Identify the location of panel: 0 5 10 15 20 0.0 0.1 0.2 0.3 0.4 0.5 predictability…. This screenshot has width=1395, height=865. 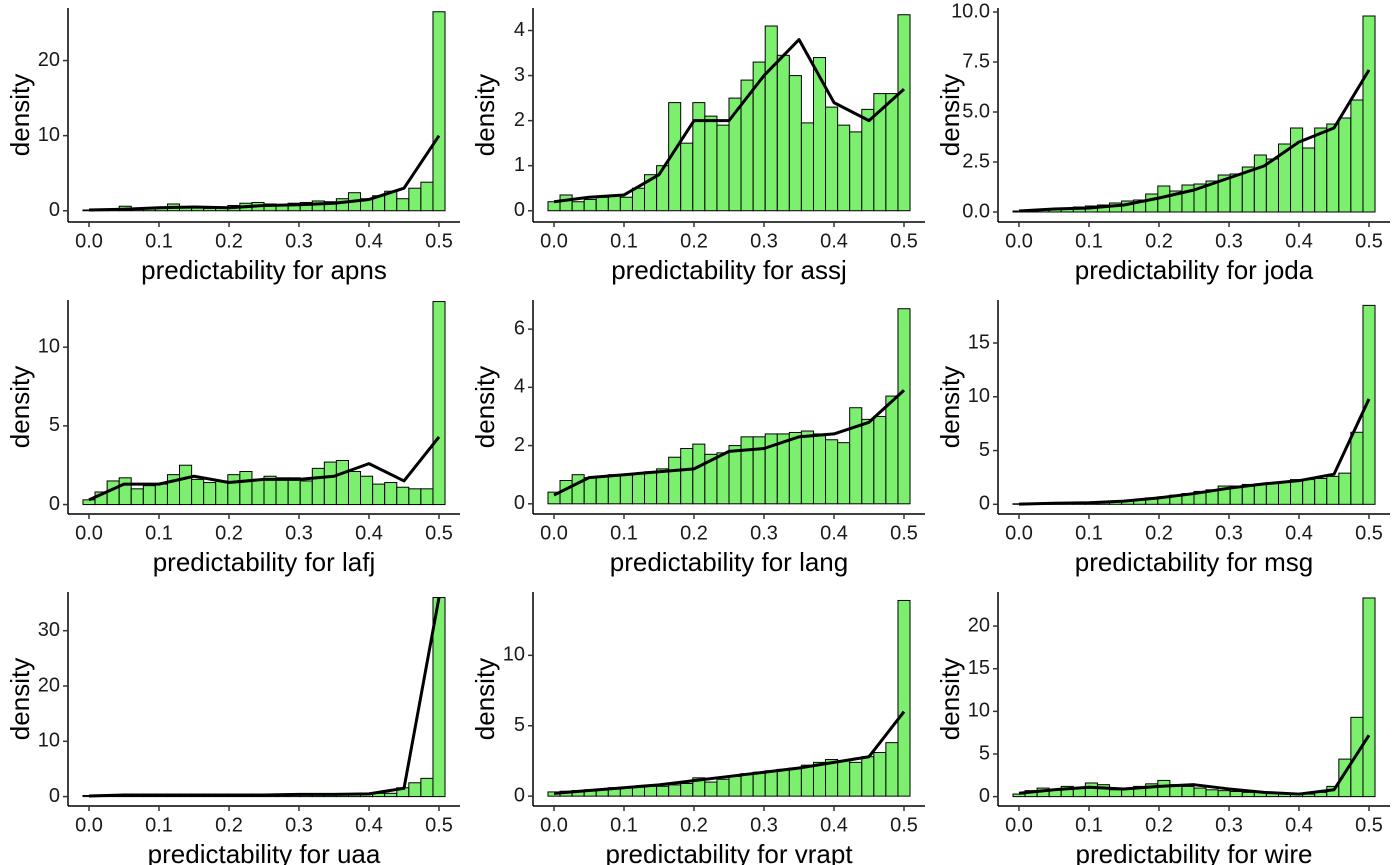
(1162, 728).